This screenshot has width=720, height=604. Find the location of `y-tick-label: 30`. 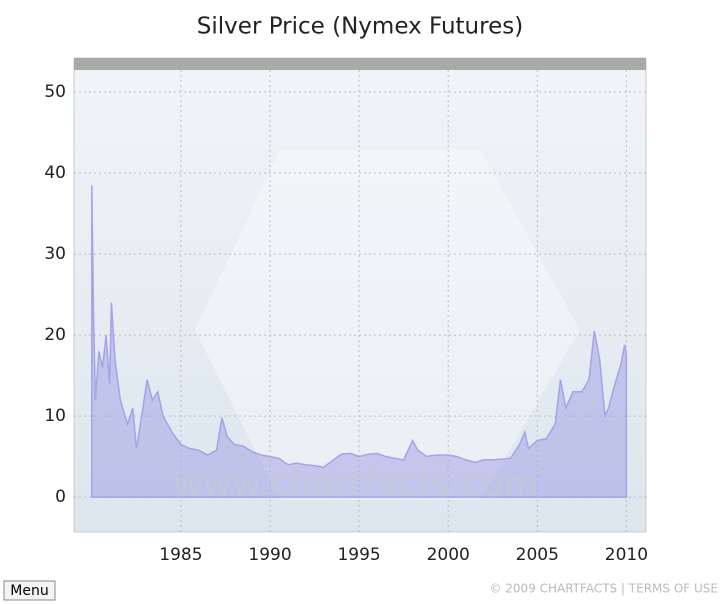

y-tick-label: 30 is located at coordinates (55, 254).